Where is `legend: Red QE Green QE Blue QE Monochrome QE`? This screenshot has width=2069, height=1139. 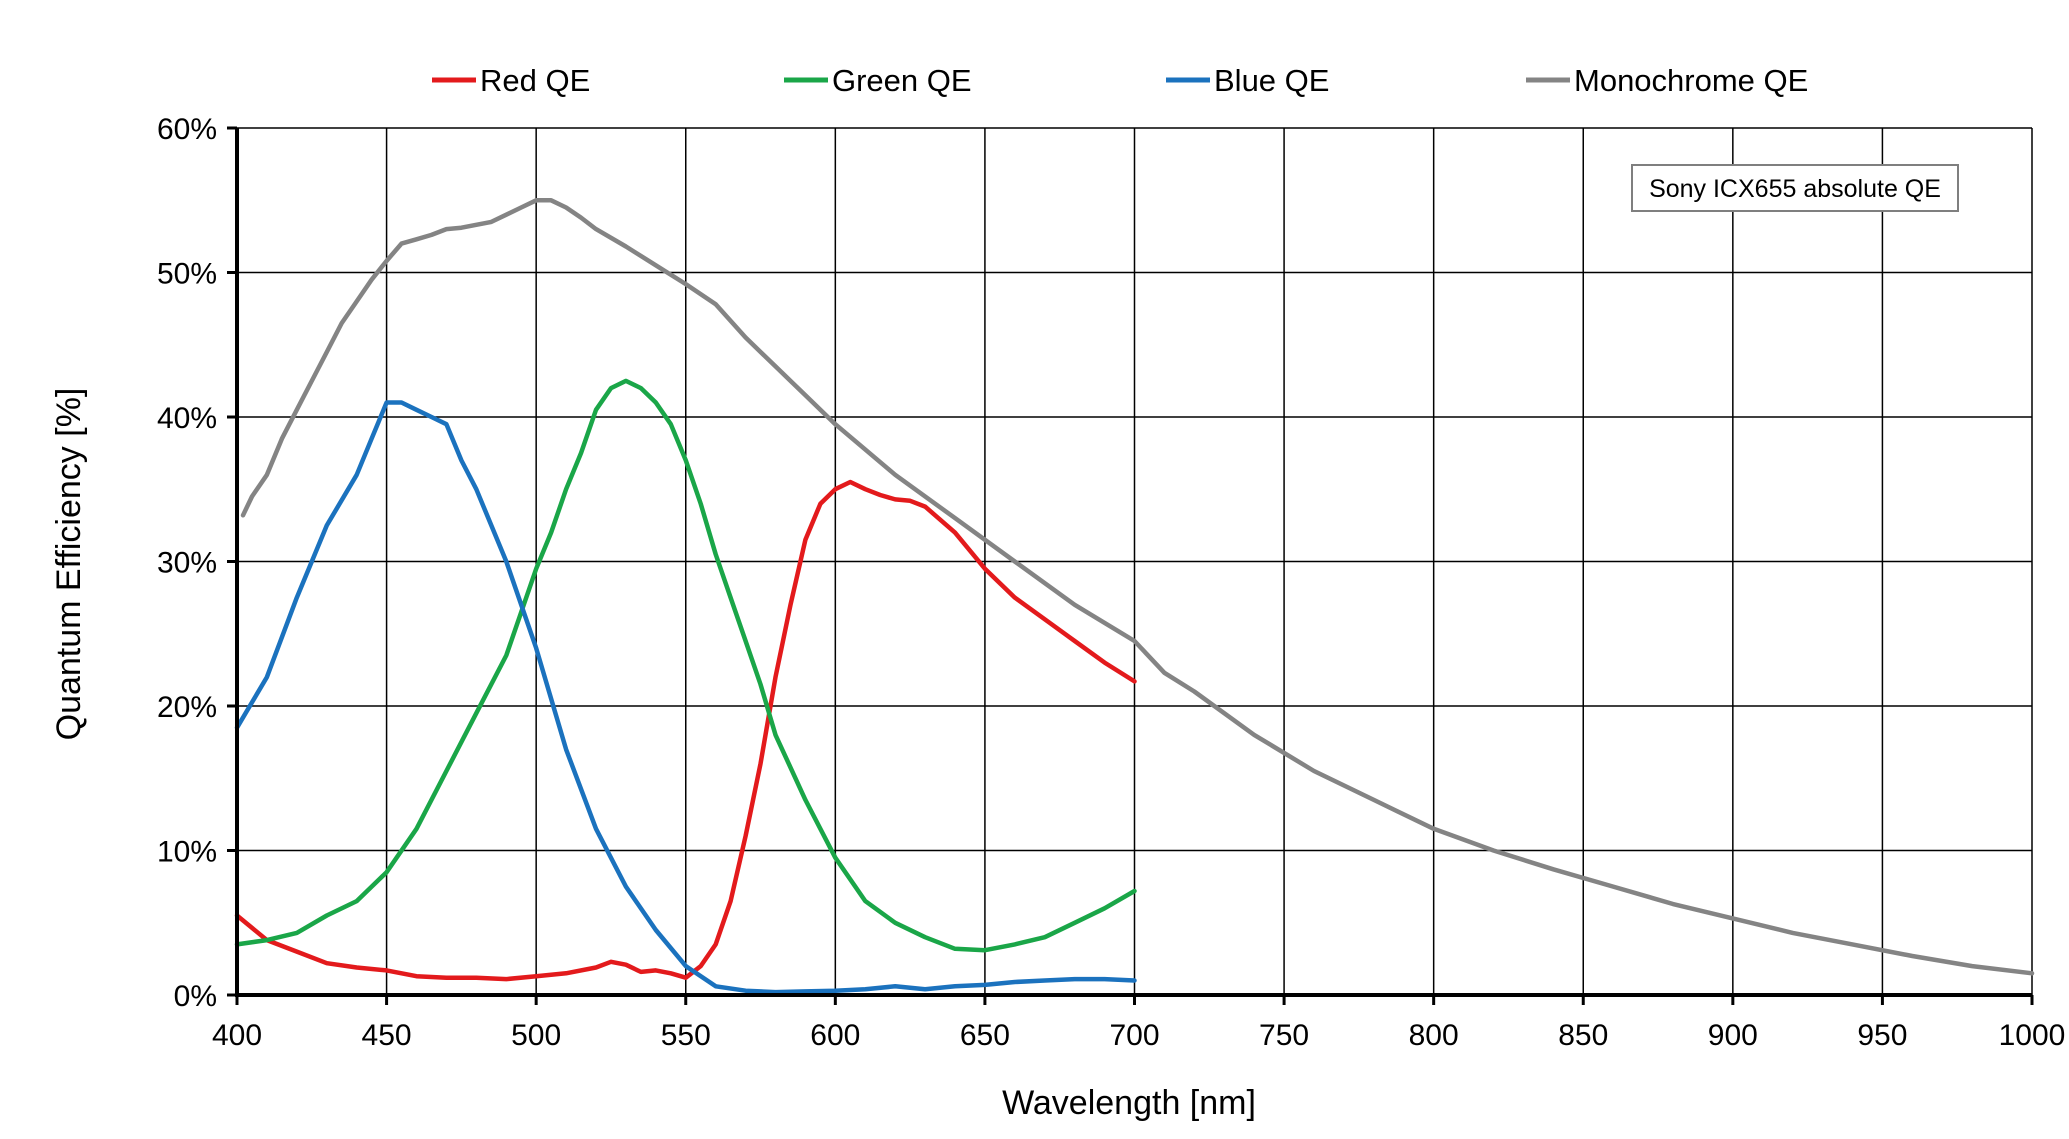
legend: Red QE Green QE Blue QE Monochrome QE is located at coordinates (1120, 80).